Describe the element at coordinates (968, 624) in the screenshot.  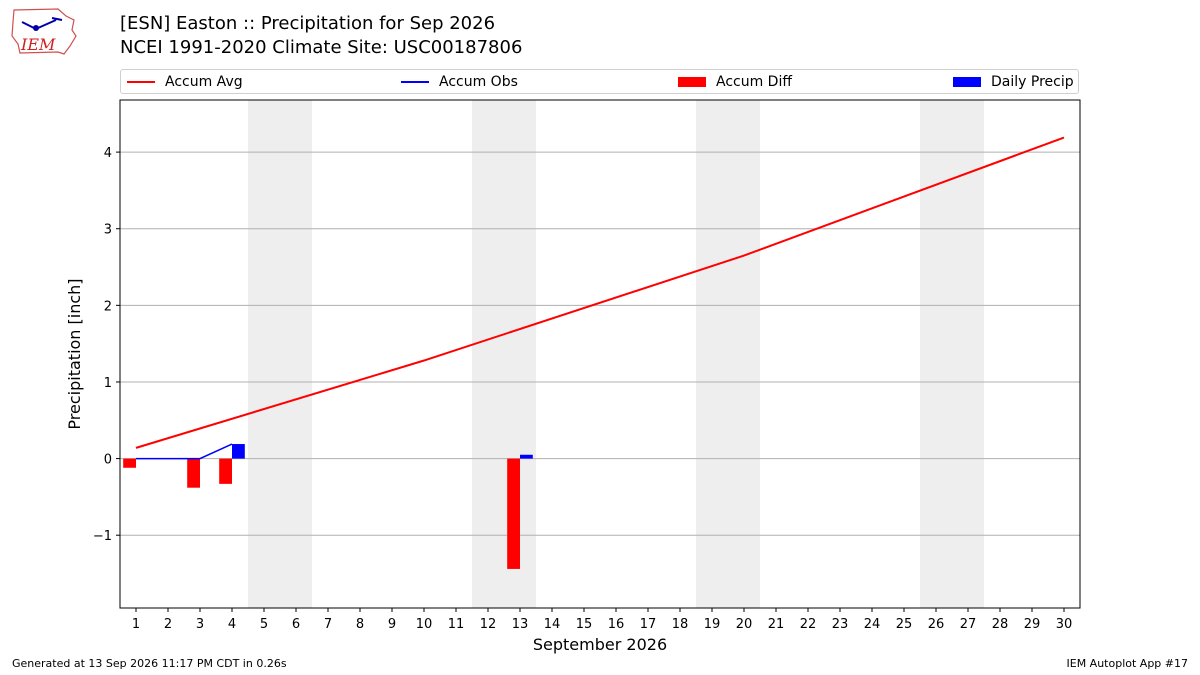
I see `x-tick-label: 27` at that location.